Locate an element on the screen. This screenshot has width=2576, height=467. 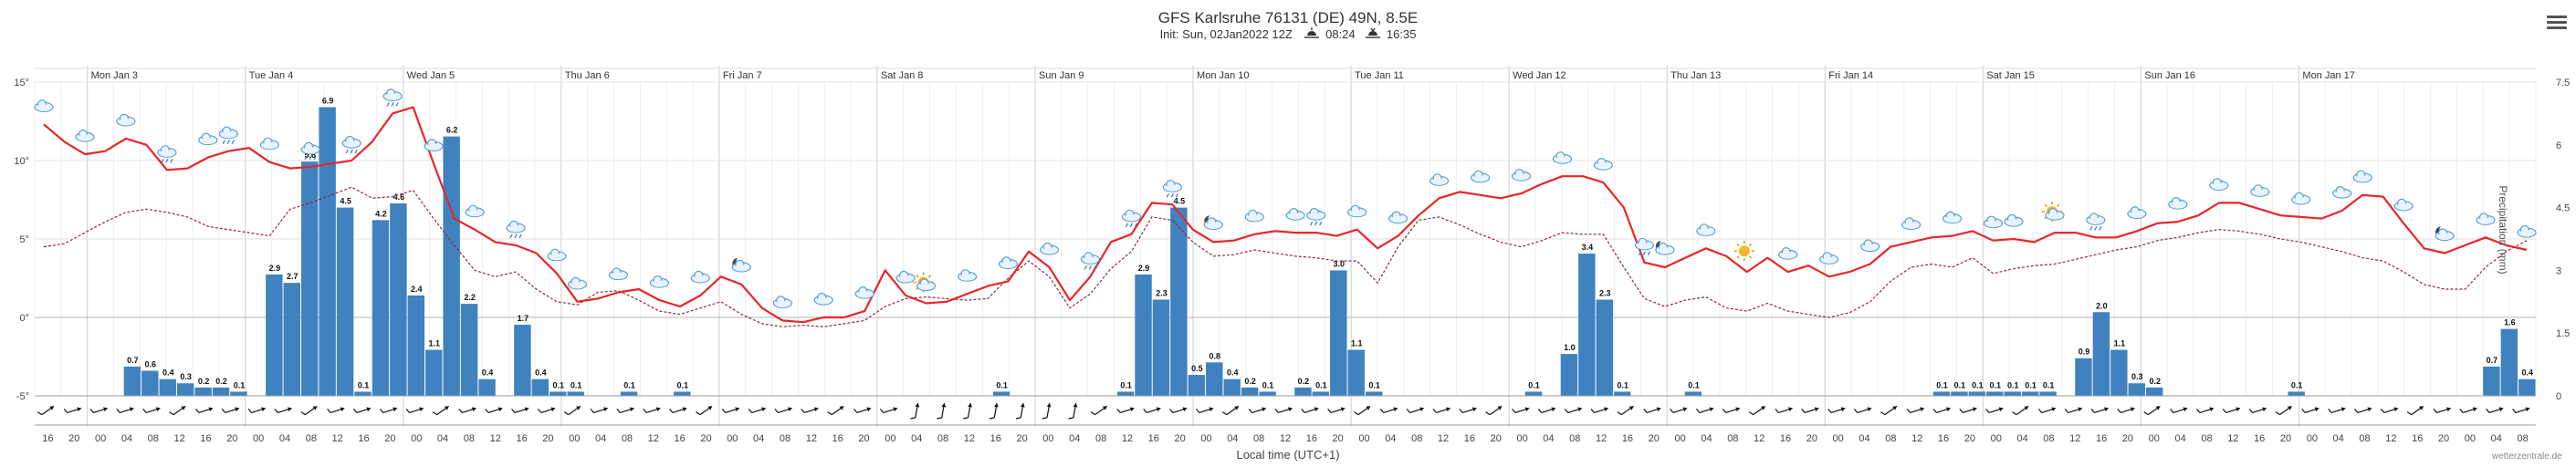
precip-data-label: 3.0 is located at coordinates (1340, 263).